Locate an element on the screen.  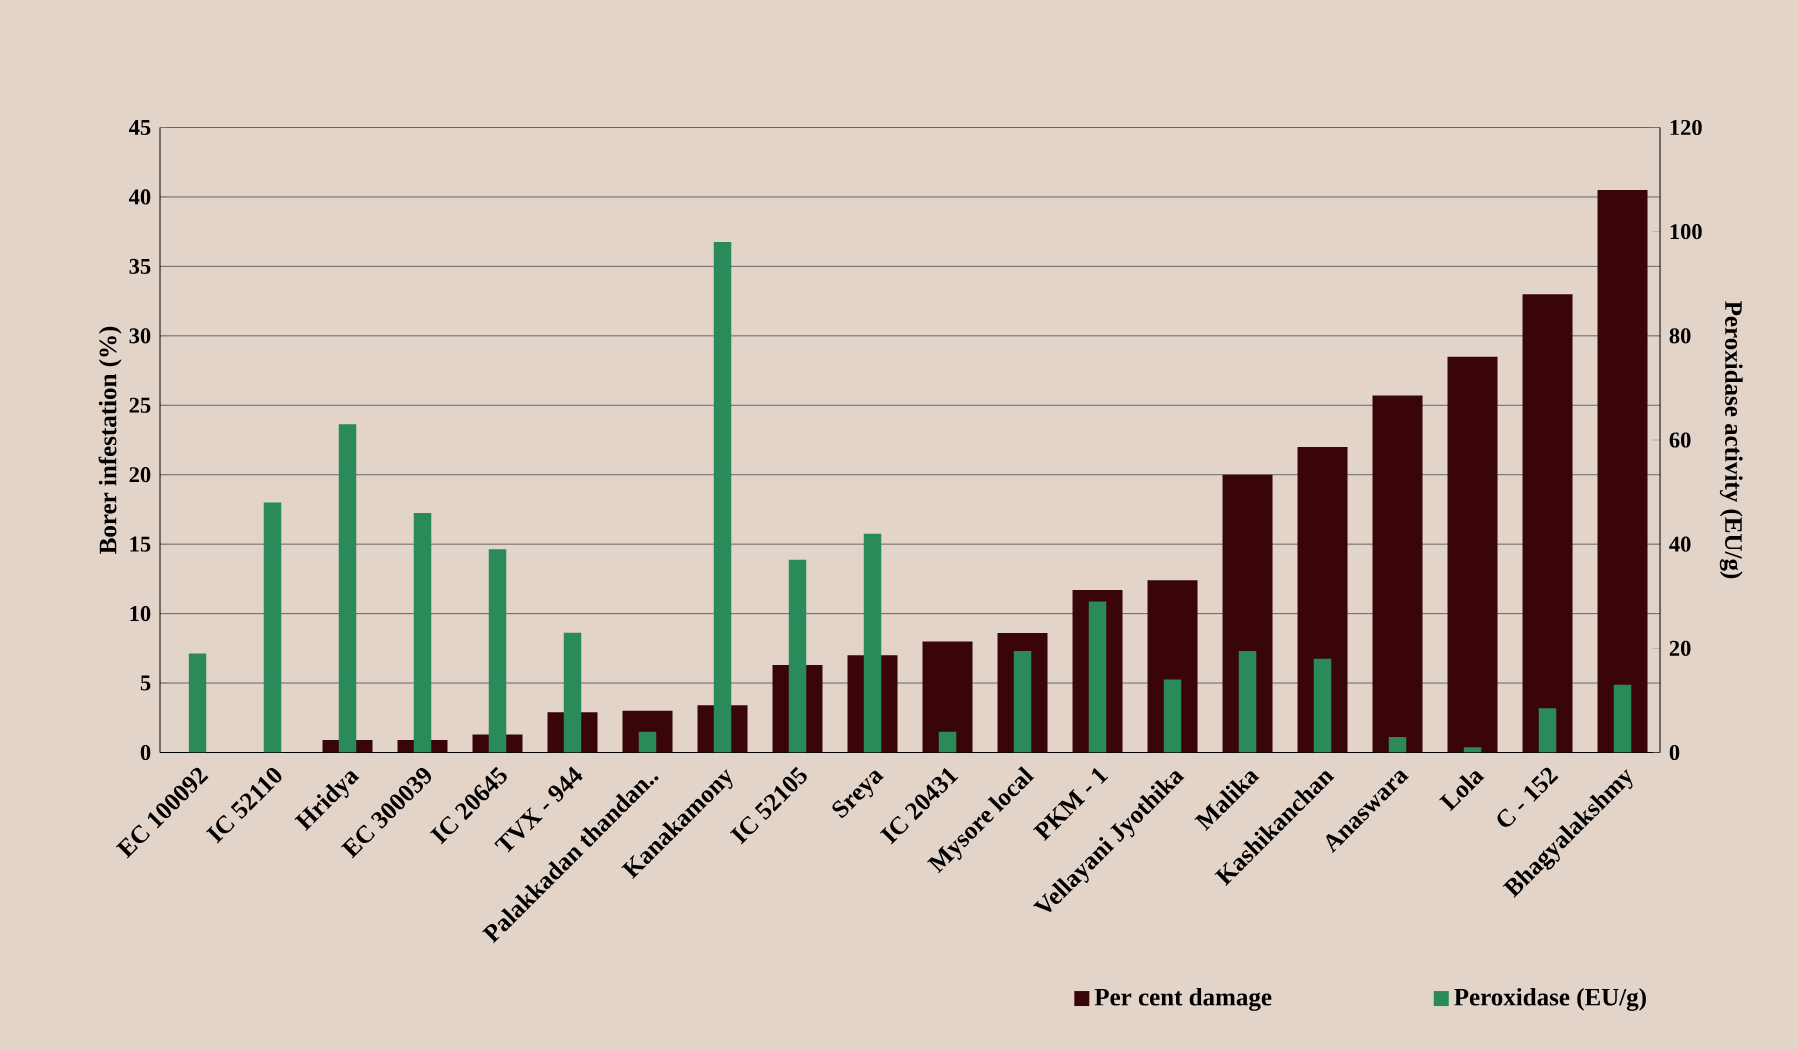
y2-tick-label: 80 is located at coordinates (1680, 336).